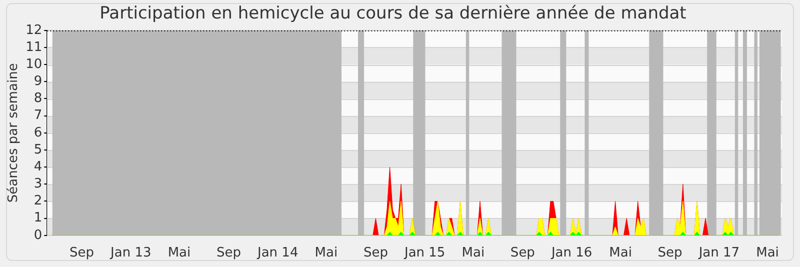 The image size is (800, 267). Describe the element at coordinates (38, 235) in the screenshot. I see `y-tick-label: 0` at that location.